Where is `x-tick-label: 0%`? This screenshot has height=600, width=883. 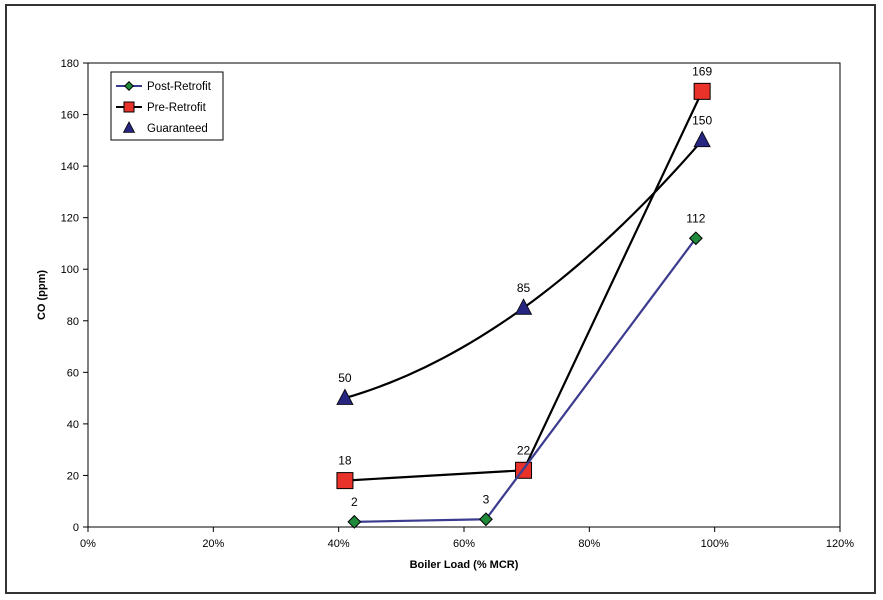
x-tick-label: 0% is located at coordinates (88, 544).